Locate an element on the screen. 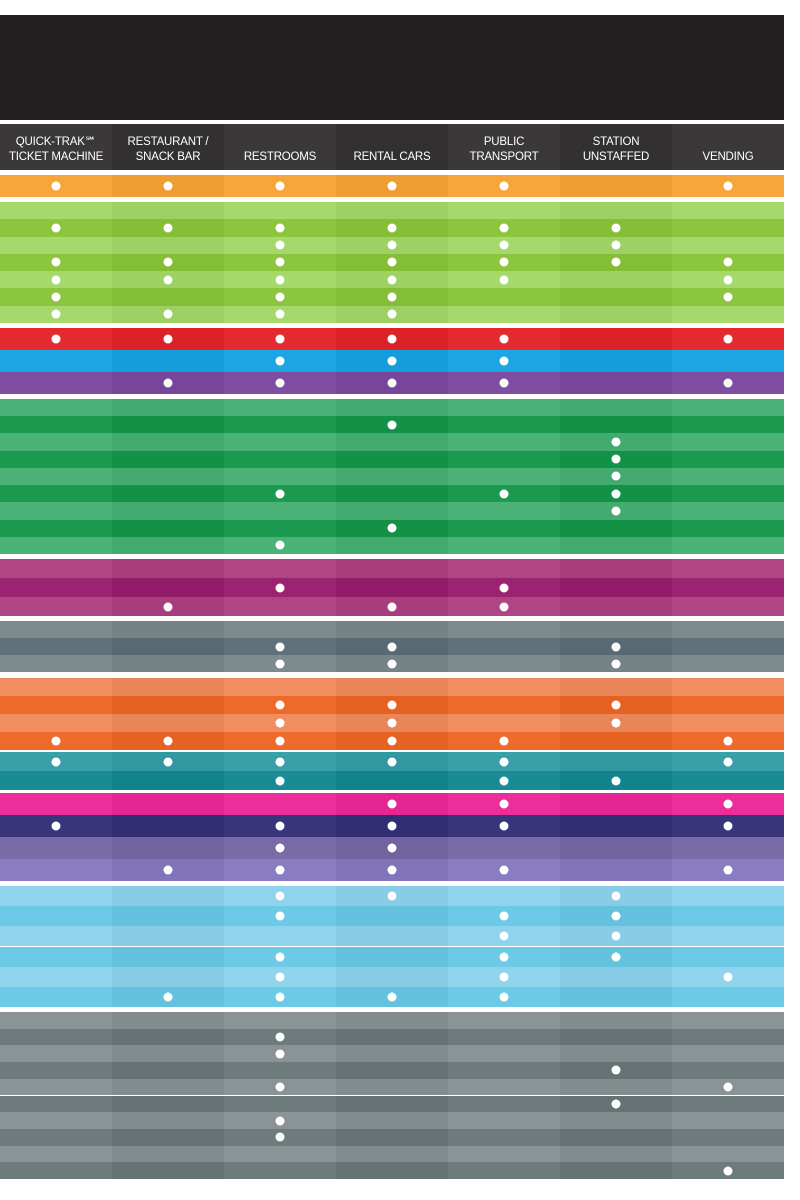 Image resolution: width=800 pixels, height=1200 pixels. title-bar is located at coordinates (392, 67).